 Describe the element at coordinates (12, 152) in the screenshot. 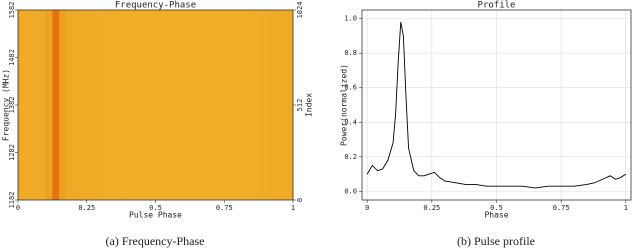

I see `y-tick-label: 1282` at that location.